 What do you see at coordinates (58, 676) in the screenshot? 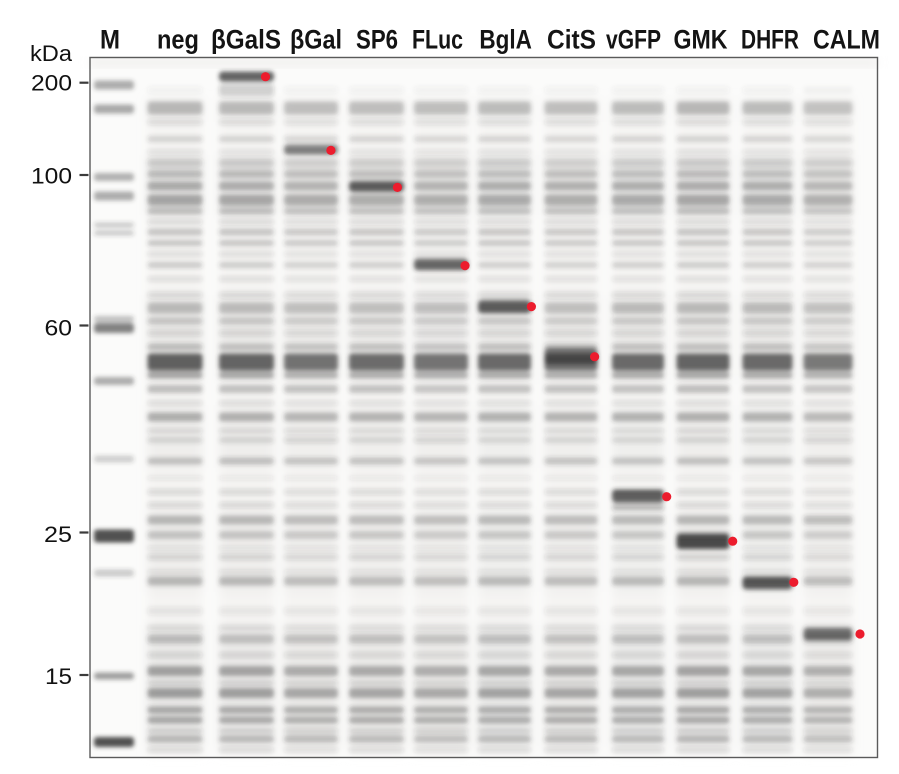
I see `svg-text: 15` at bounding box center [58, 676].